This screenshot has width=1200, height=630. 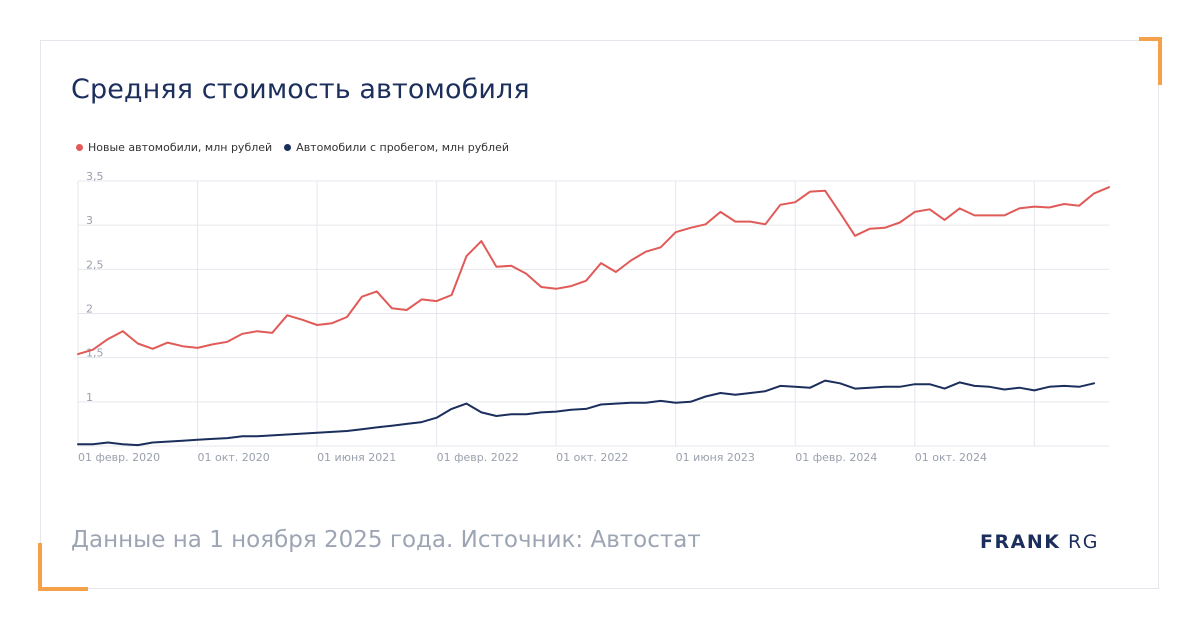 What do you see at coordinates (89, 220) in the screenshot?
I see `y-tick-label: 3` at bounding box center [89, 220].